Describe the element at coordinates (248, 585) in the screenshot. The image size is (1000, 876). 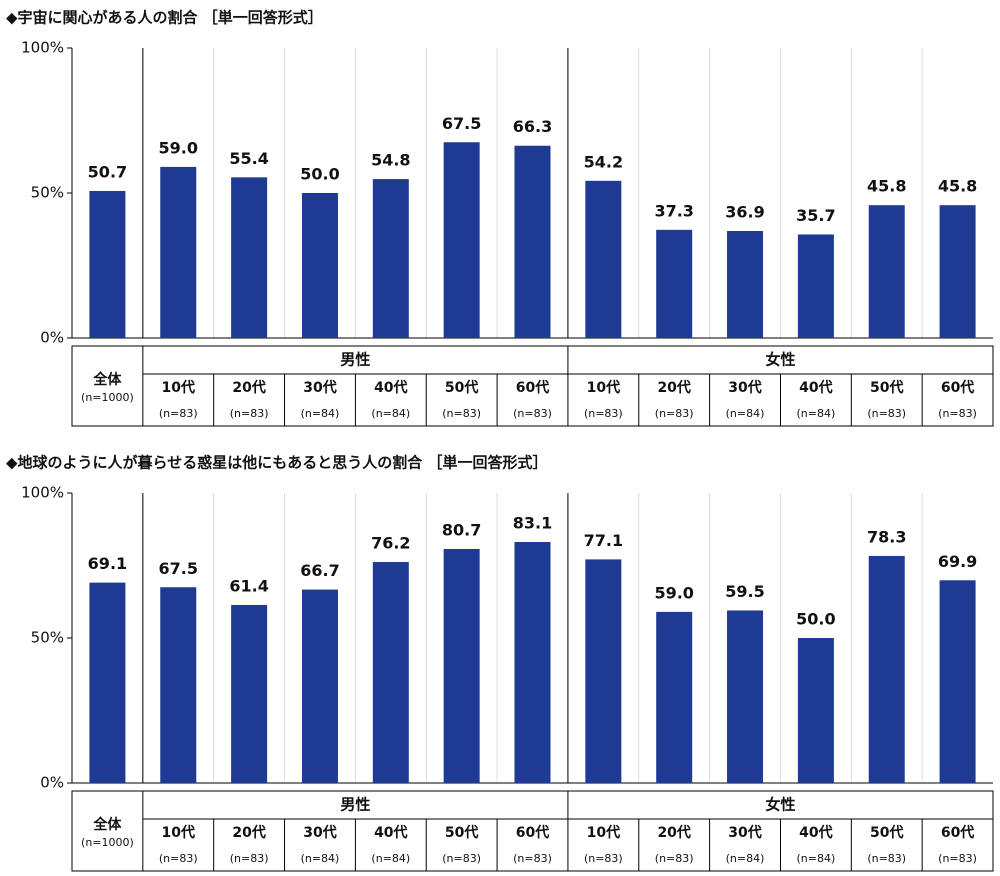
I see `value-label: 61.4` at that location.